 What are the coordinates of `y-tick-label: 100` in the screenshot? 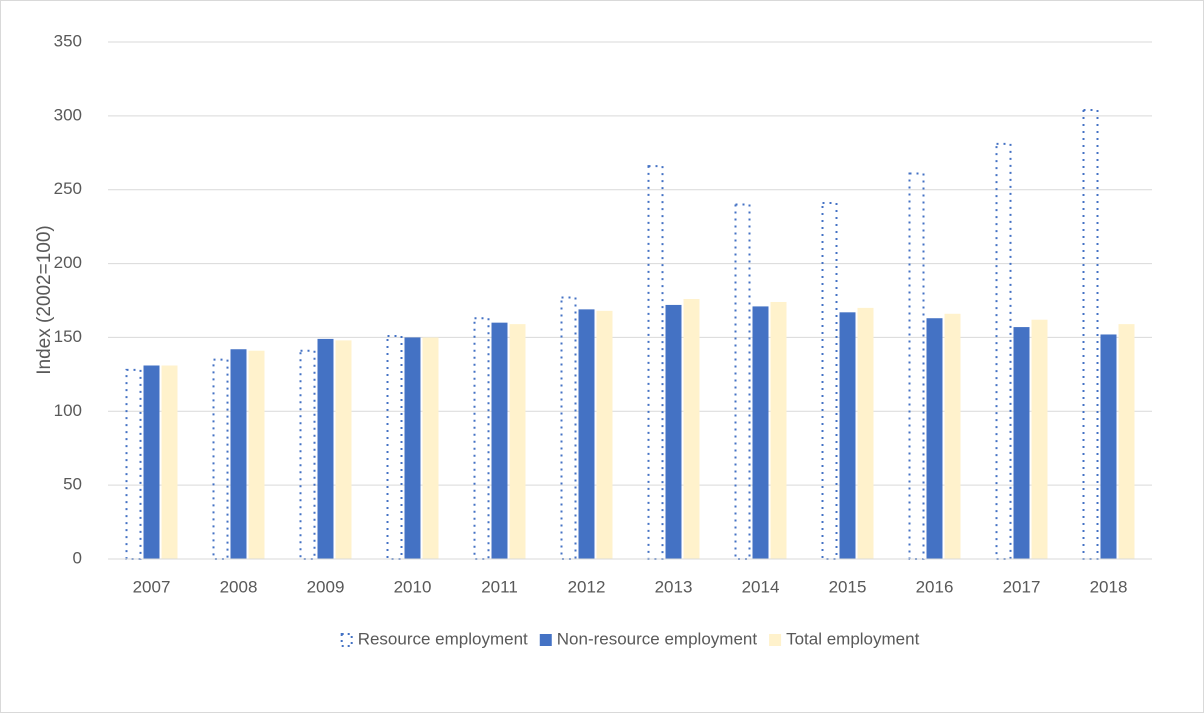 It's located at (68, 410).